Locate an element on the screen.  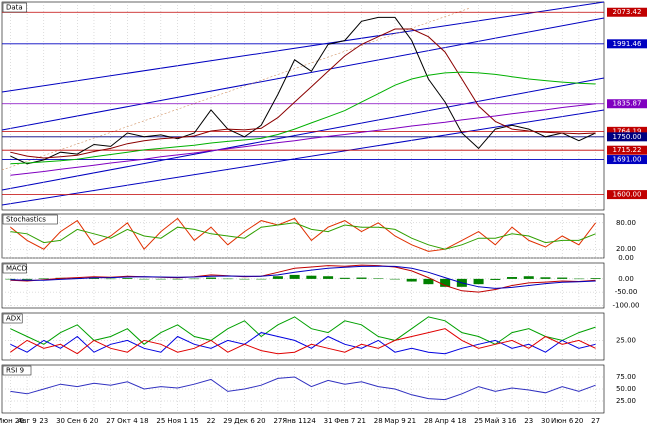
panel-title: Stochastics is located at coordinates (26, 220).